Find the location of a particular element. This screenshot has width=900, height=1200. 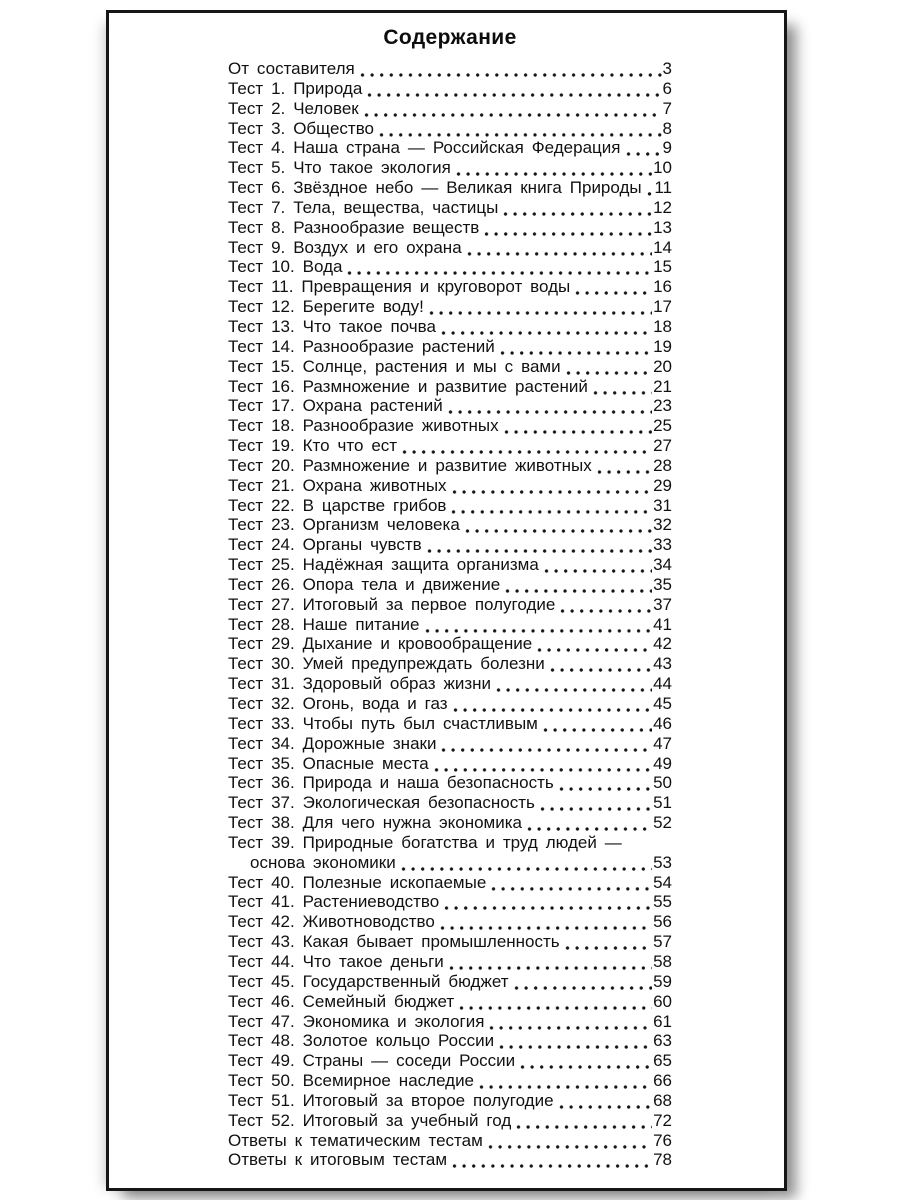

toc-row: Тест 7. Тела, вещества, частицы 12 is located at coordinates (450, 207).